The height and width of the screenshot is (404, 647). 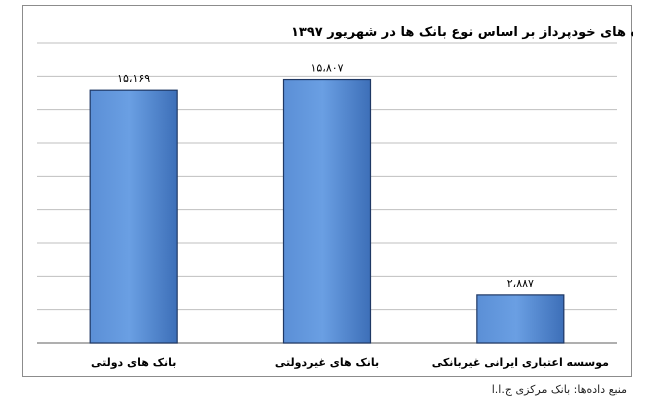 I want to click on source-note: منبع داده‌ها: بانک مرکزی ج.ا.ا, so click(x=559, y=389).